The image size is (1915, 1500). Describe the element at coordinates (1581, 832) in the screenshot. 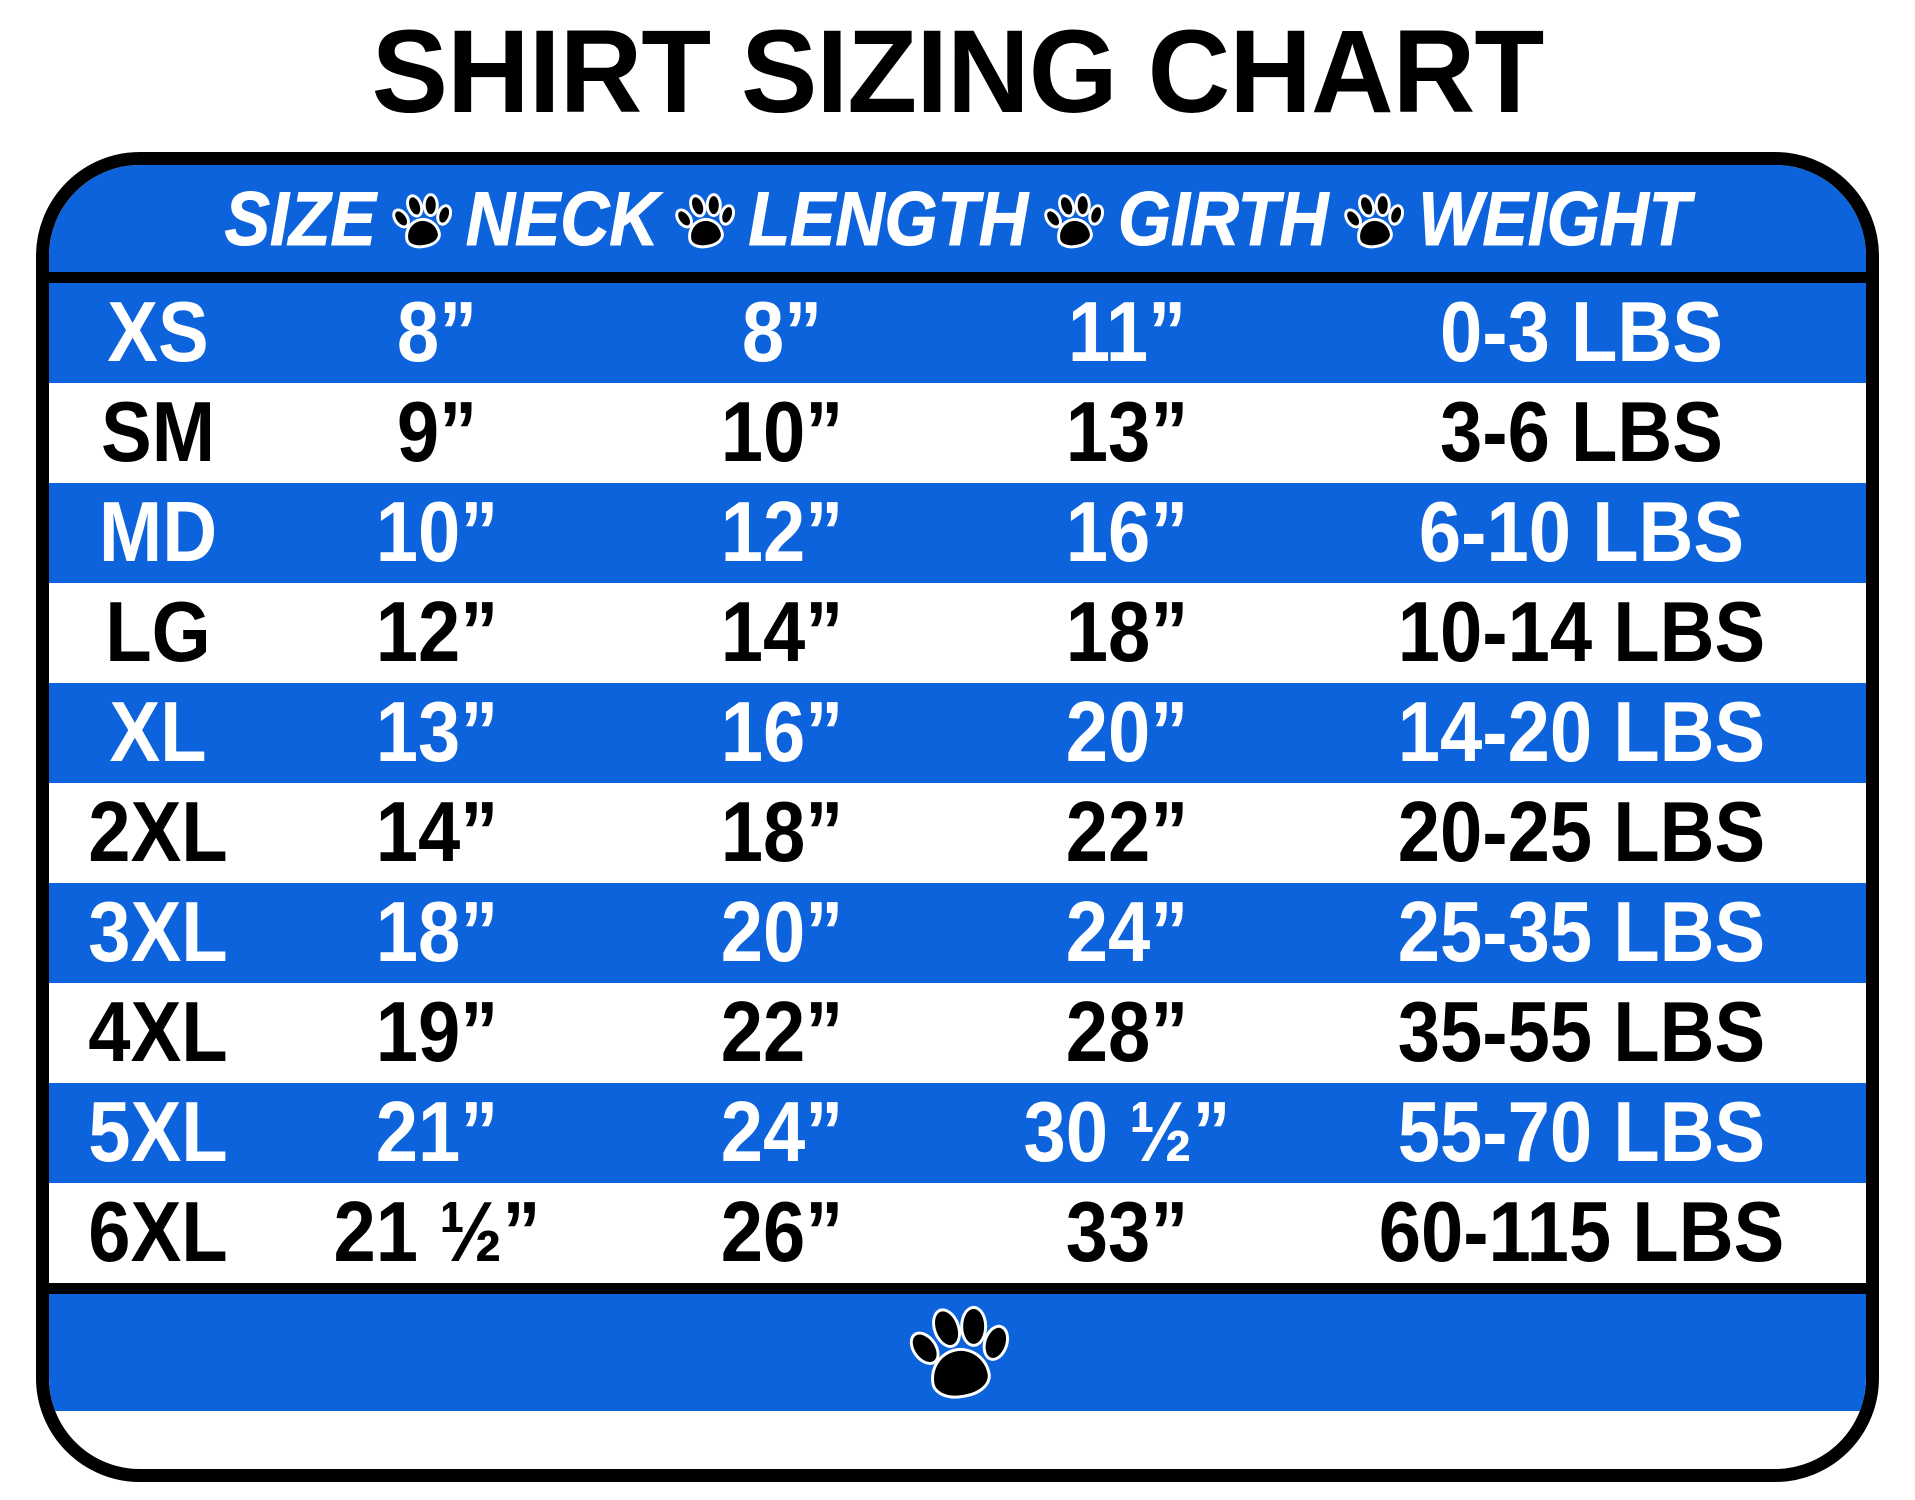

I see `cell-weight: 20-25 LBS` at that location.